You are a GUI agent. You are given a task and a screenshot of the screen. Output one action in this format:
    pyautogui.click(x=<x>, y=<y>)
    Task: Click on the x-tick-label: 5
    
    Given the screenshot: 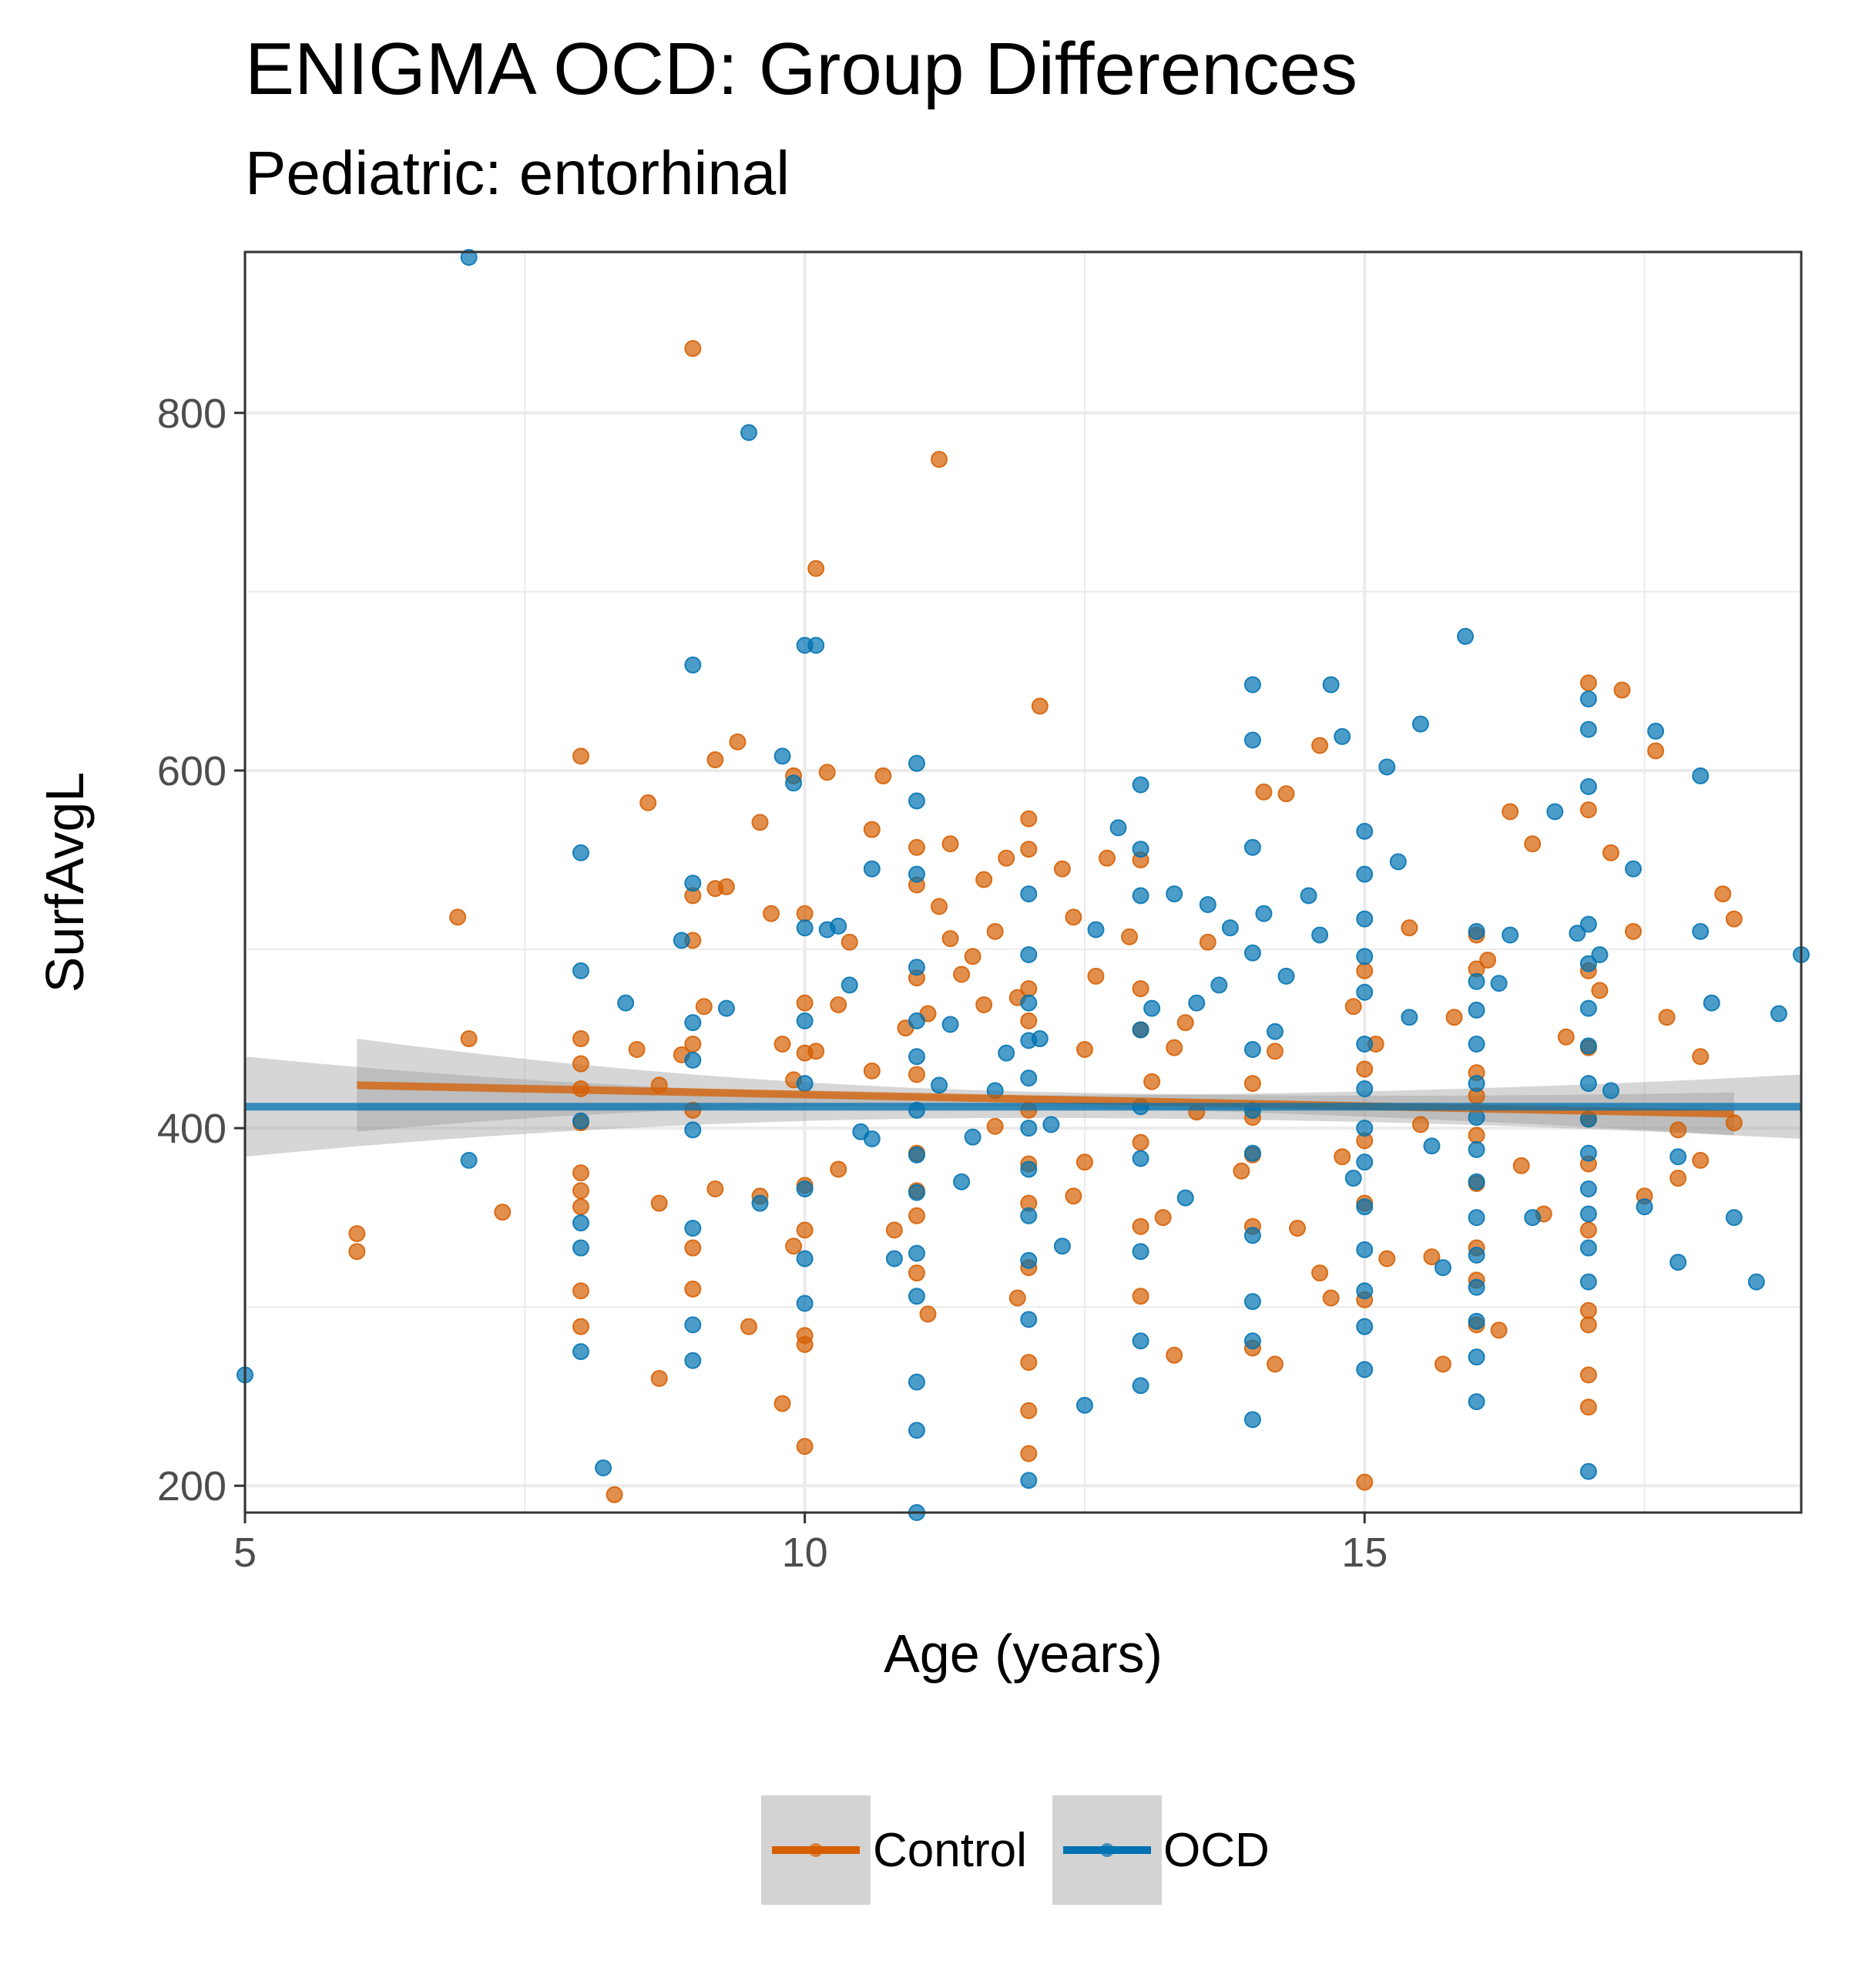 What is the action you would take?
    pyautogui.click(x=245, y=1553)
    